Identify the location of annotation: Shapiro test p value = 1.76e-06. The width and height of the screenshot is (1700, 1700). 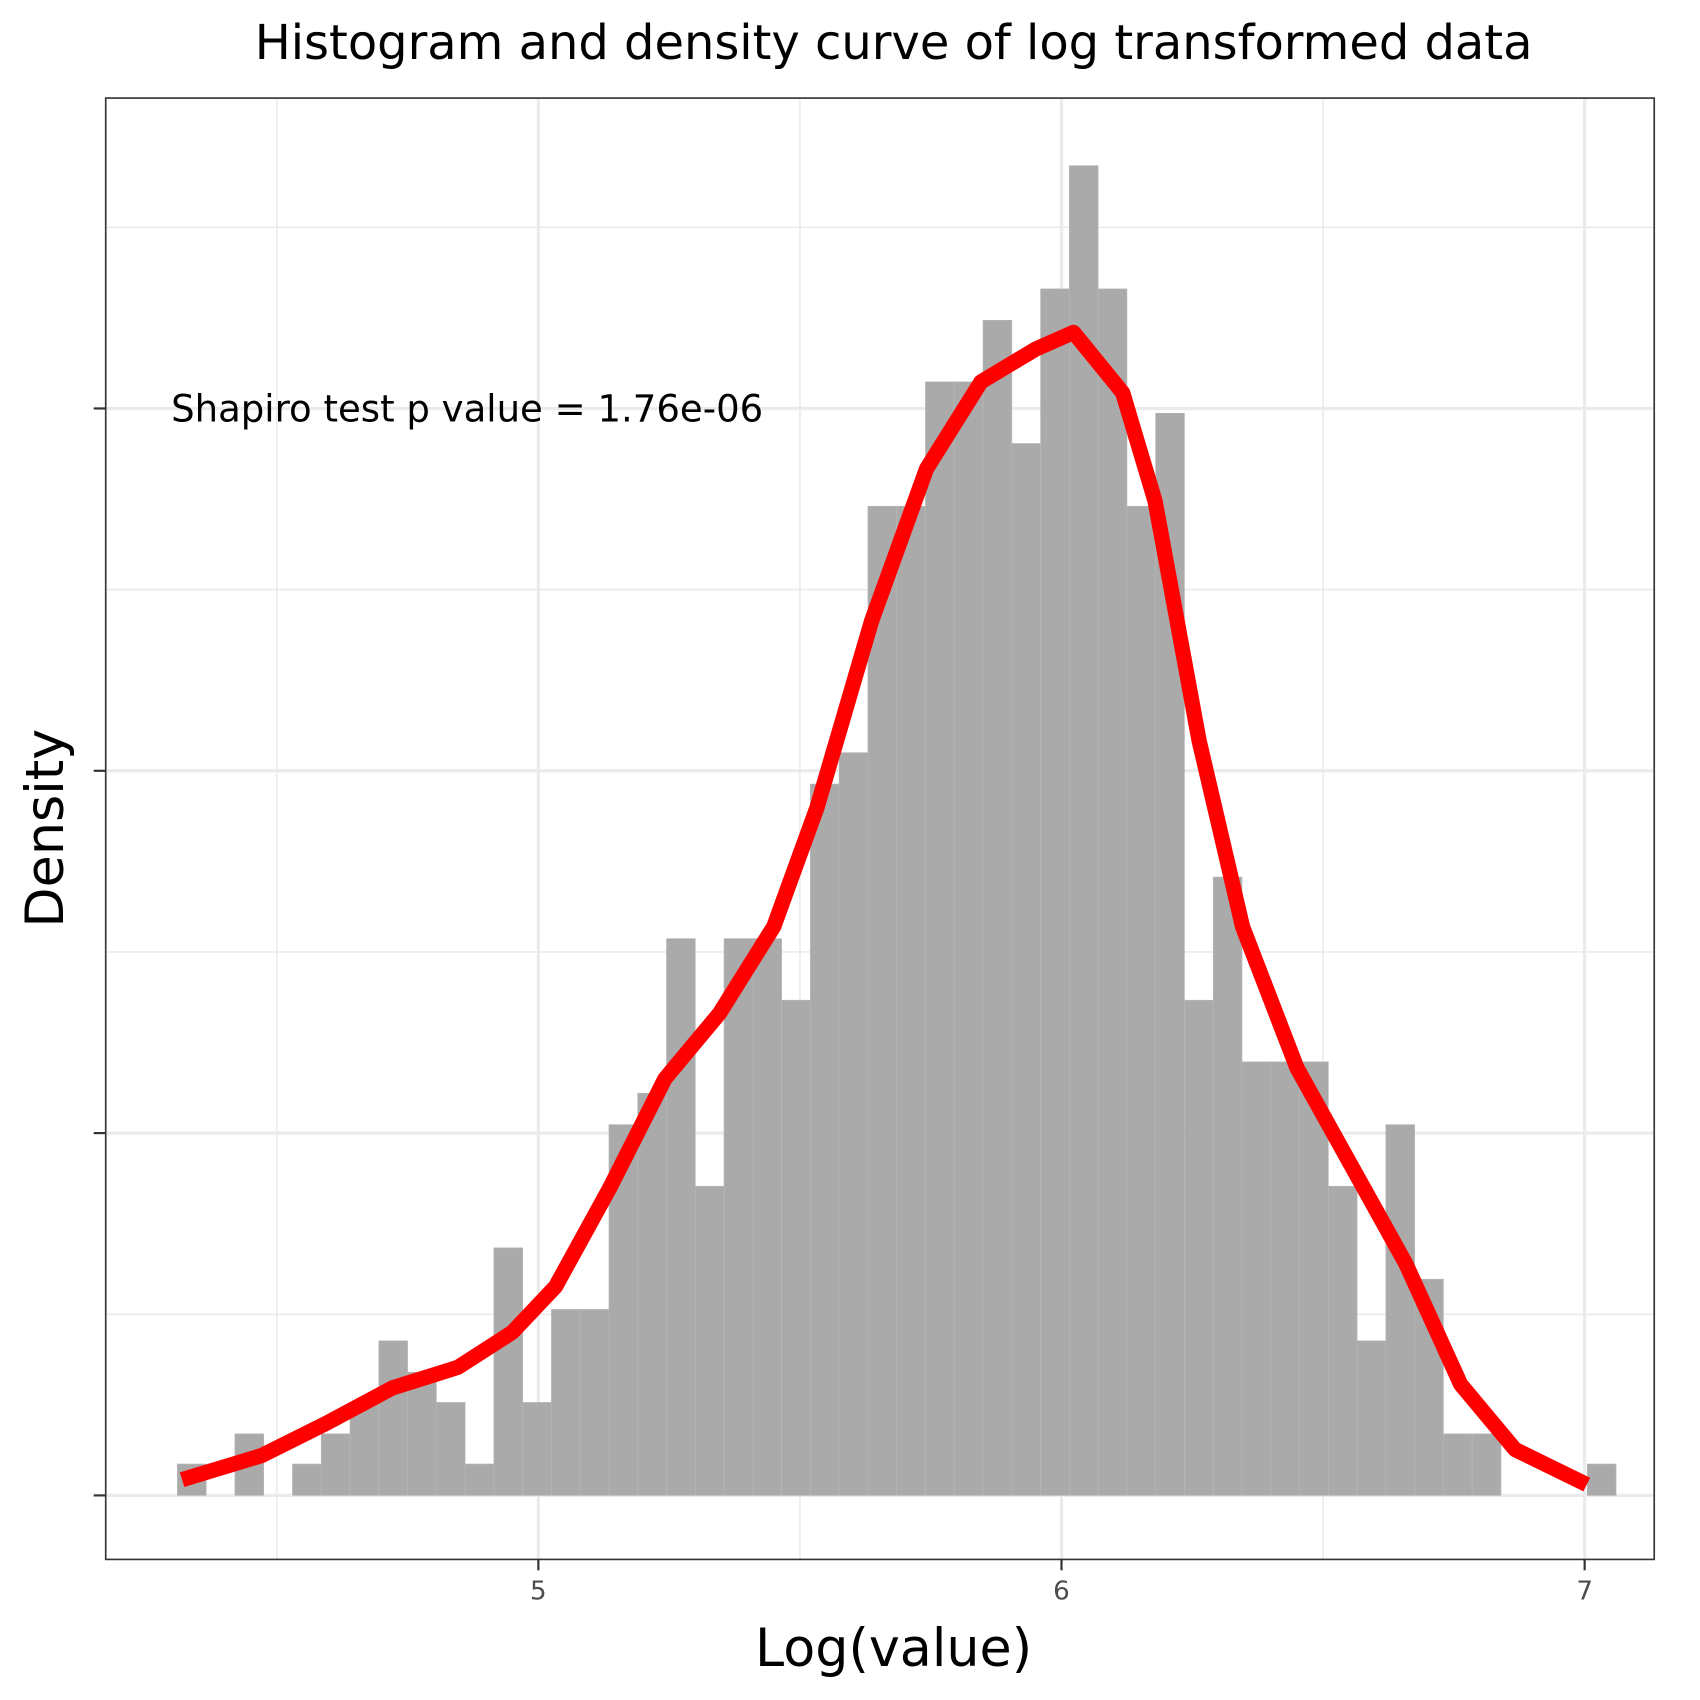
(467, 408).